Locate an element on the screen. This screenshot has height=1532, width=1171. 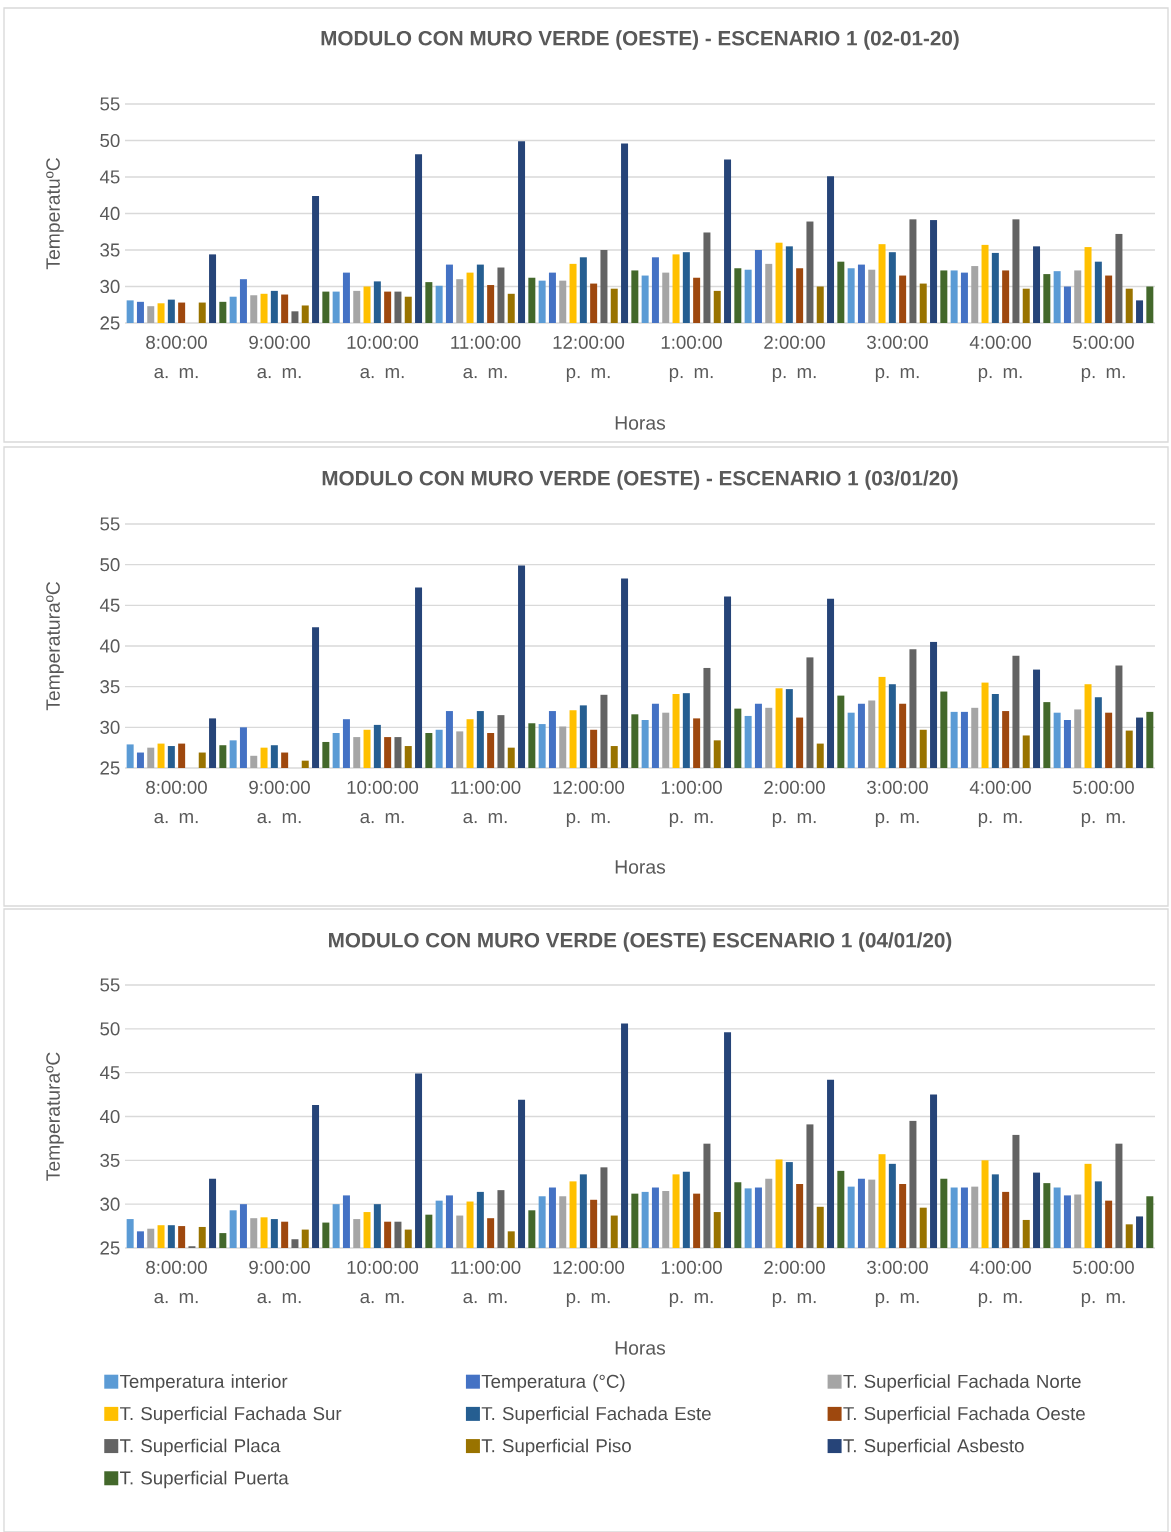
legend-label: T. Superficial Piso is located at coordinates (556, 1447).